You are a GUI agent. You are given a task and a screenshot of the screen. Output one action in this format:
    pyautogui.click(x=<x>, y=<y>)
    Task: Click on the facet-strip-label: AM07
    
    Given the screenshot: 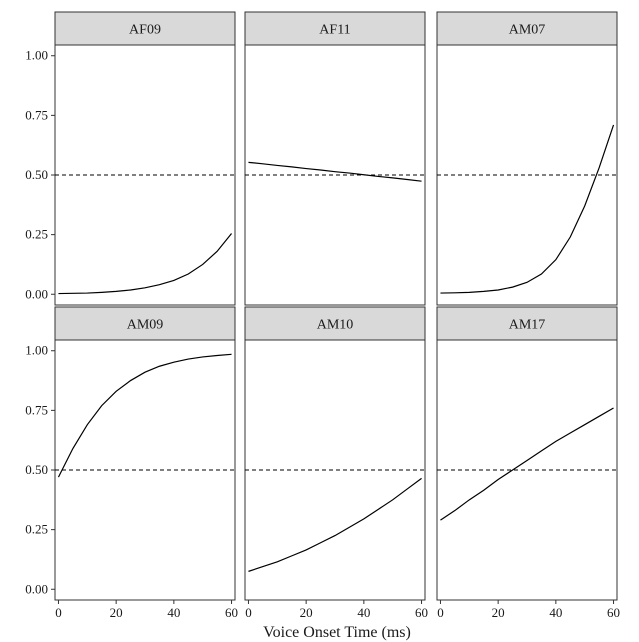 What is the action you would take?
    pyautogui.click(x=527, y=30)
    